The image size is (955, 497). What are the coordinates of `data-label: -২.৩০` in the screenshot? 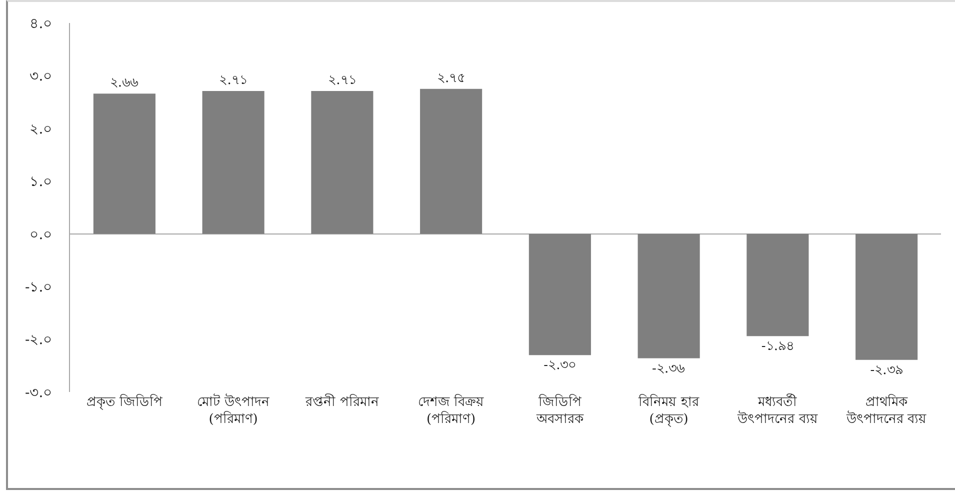 It's located at (560, 366).